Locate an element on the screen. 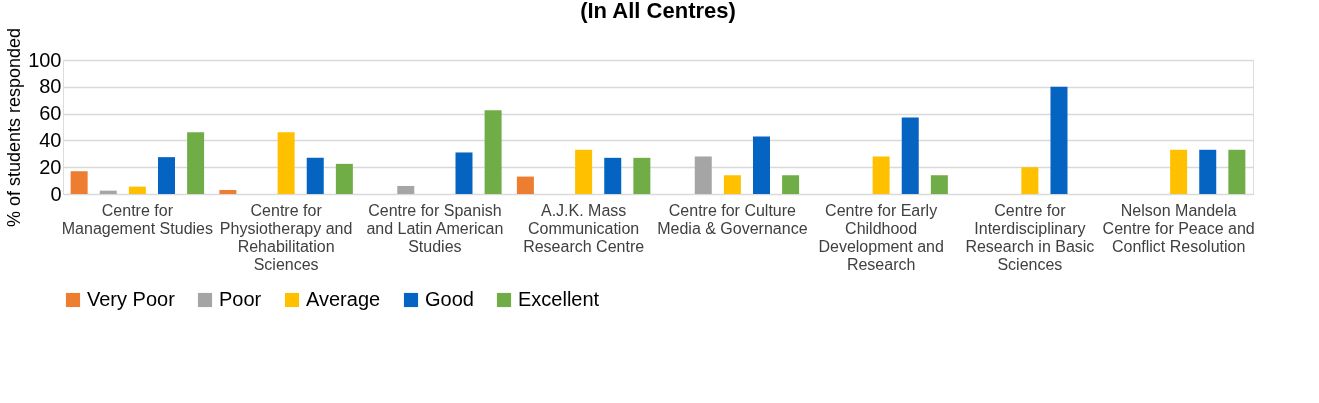  x-tick-label: Centre for Management Studies is located at coordinates (137, 219).